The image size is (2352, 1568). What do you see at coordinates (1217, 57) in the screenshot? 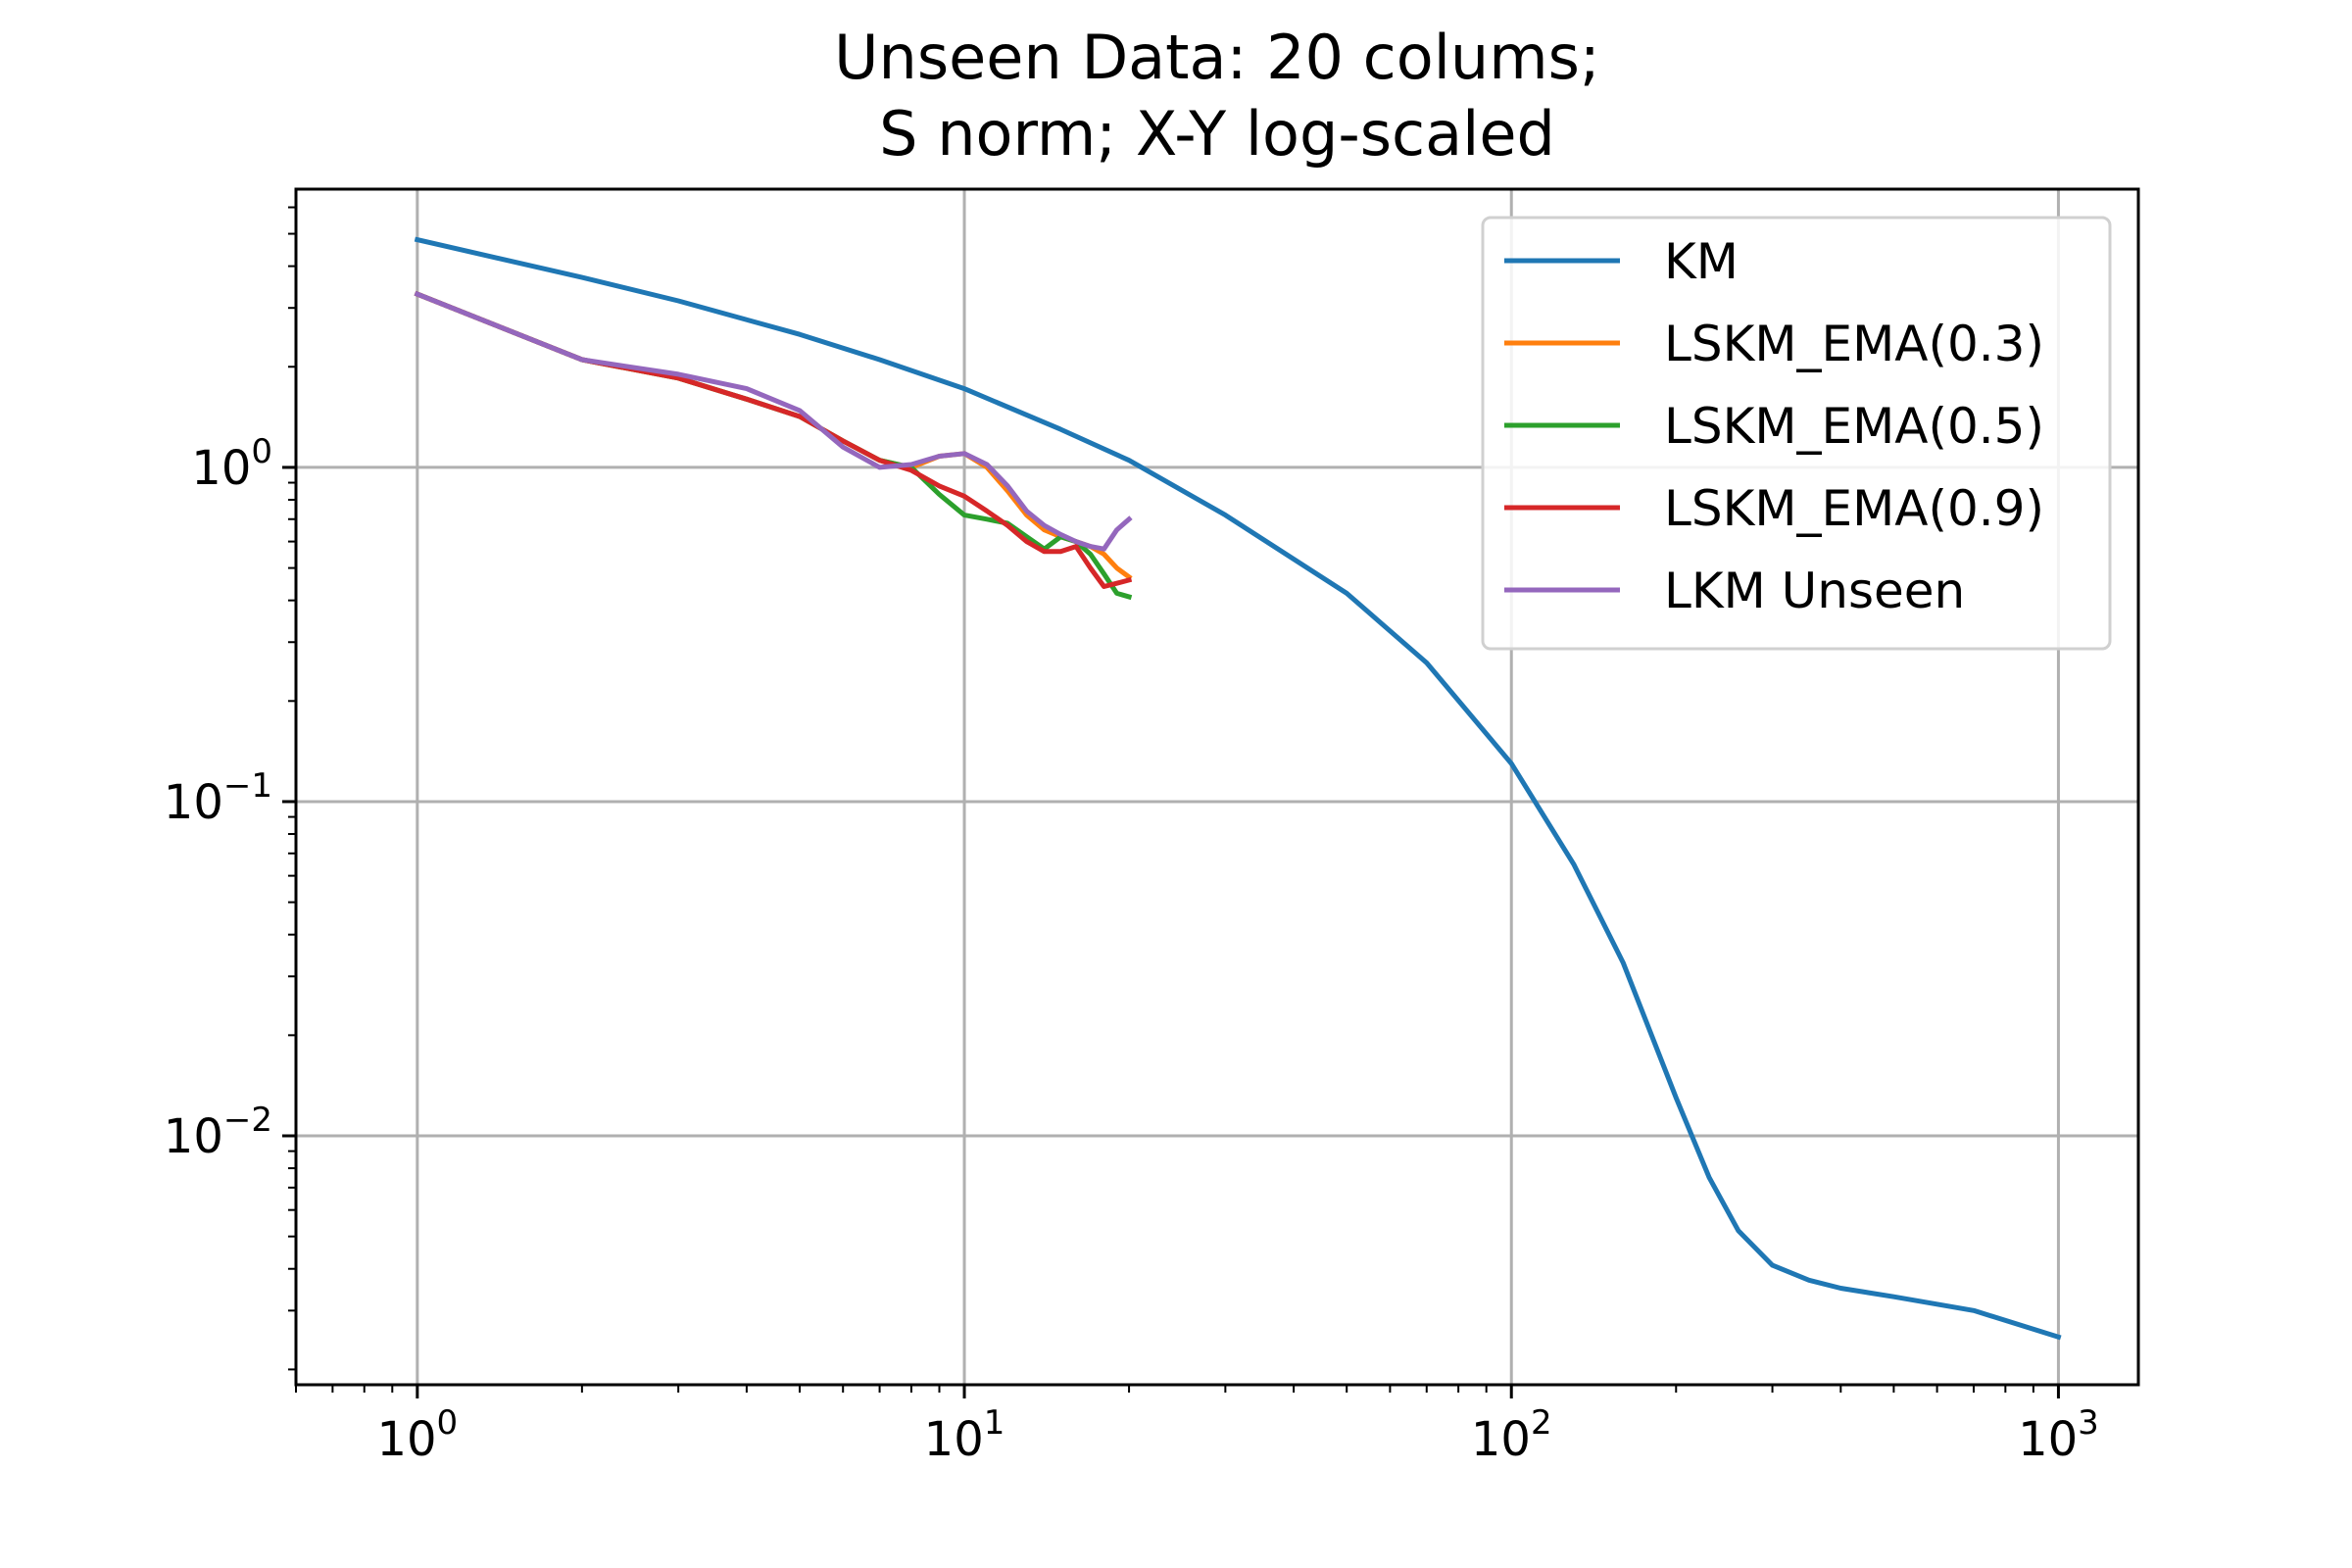
I see `chart-title-line-1: Unseen Data: 20 colums;` at bounding box center [1217, 57].